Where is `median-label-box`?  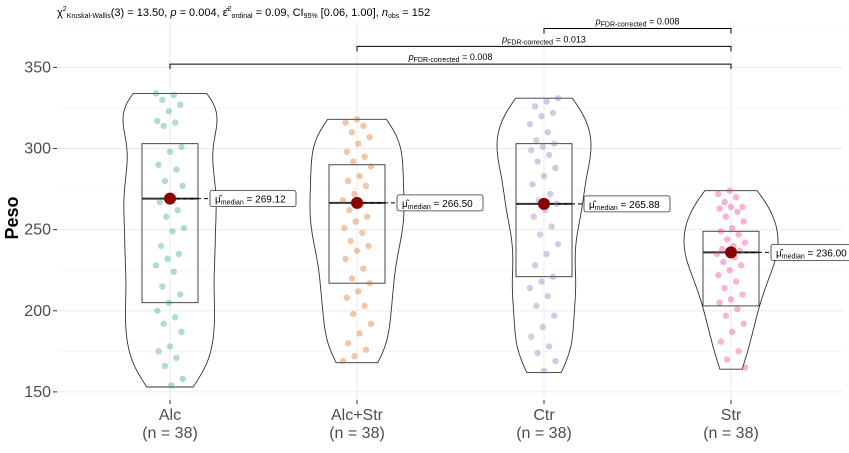
median-label-box is located at coordinates (809, 252).